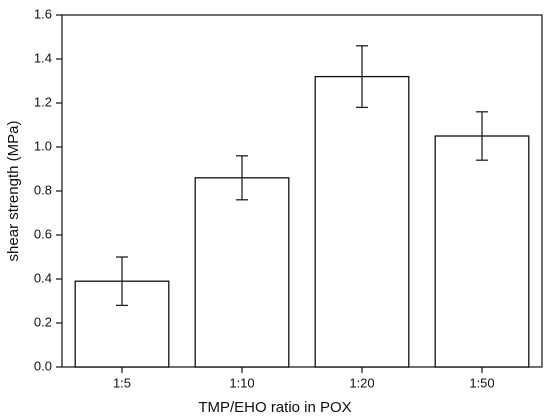  I want to click on y-tick-label: 0.0, so click(43, 365).